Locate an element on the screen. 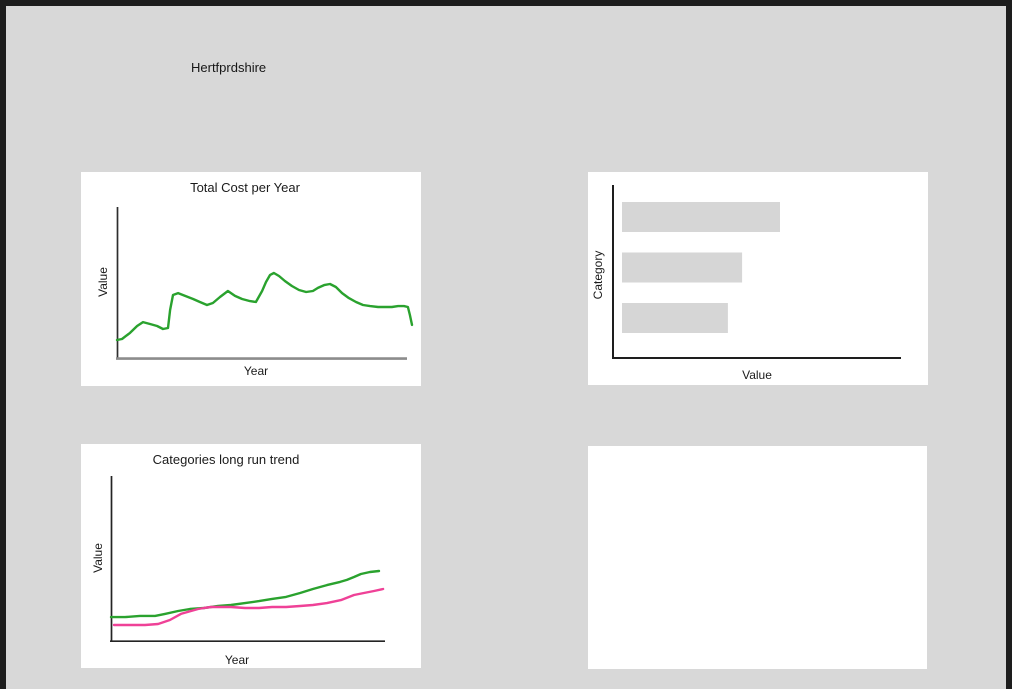  y-axis-label: Category is located at coordinates (598, 275).